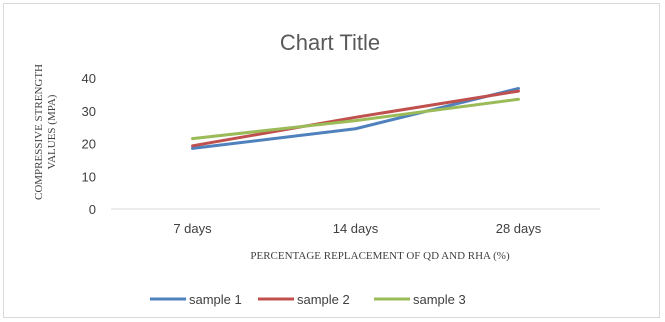 The height and width of the screenshot is (322, 665). What do you see at coordinates (330, 42) in the screenshot?
I see `chart-title: Chart Title` at bounding box center [330, 42].